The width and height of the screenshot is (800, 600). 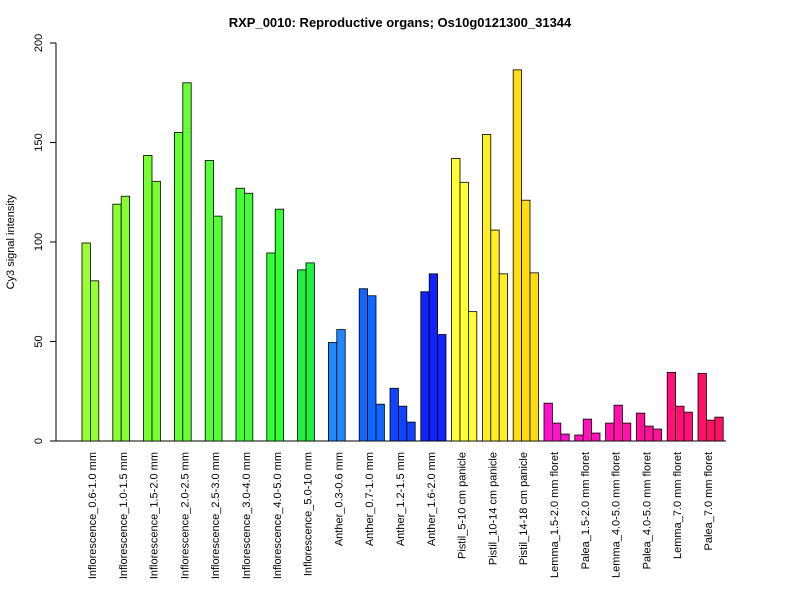 What do you see at coordinates (39, 242) in the screenshot?
I see `y-tick-label: 100` at bounding box center [39, 242].